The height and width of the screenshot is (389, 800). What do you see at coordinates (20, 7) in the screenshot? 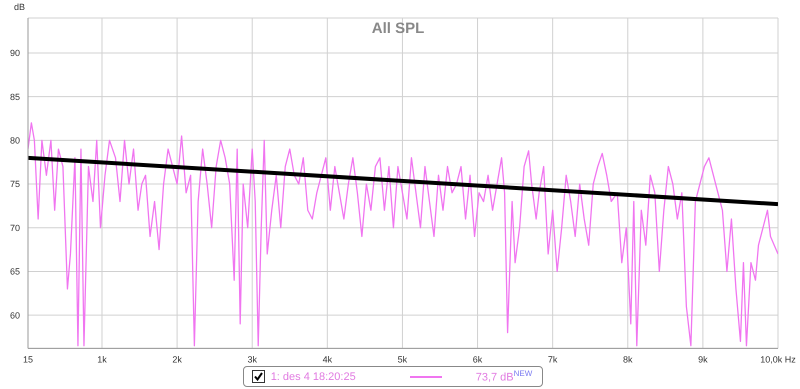
I see `y-axis-title: dB` at bounding box center [20, 7].